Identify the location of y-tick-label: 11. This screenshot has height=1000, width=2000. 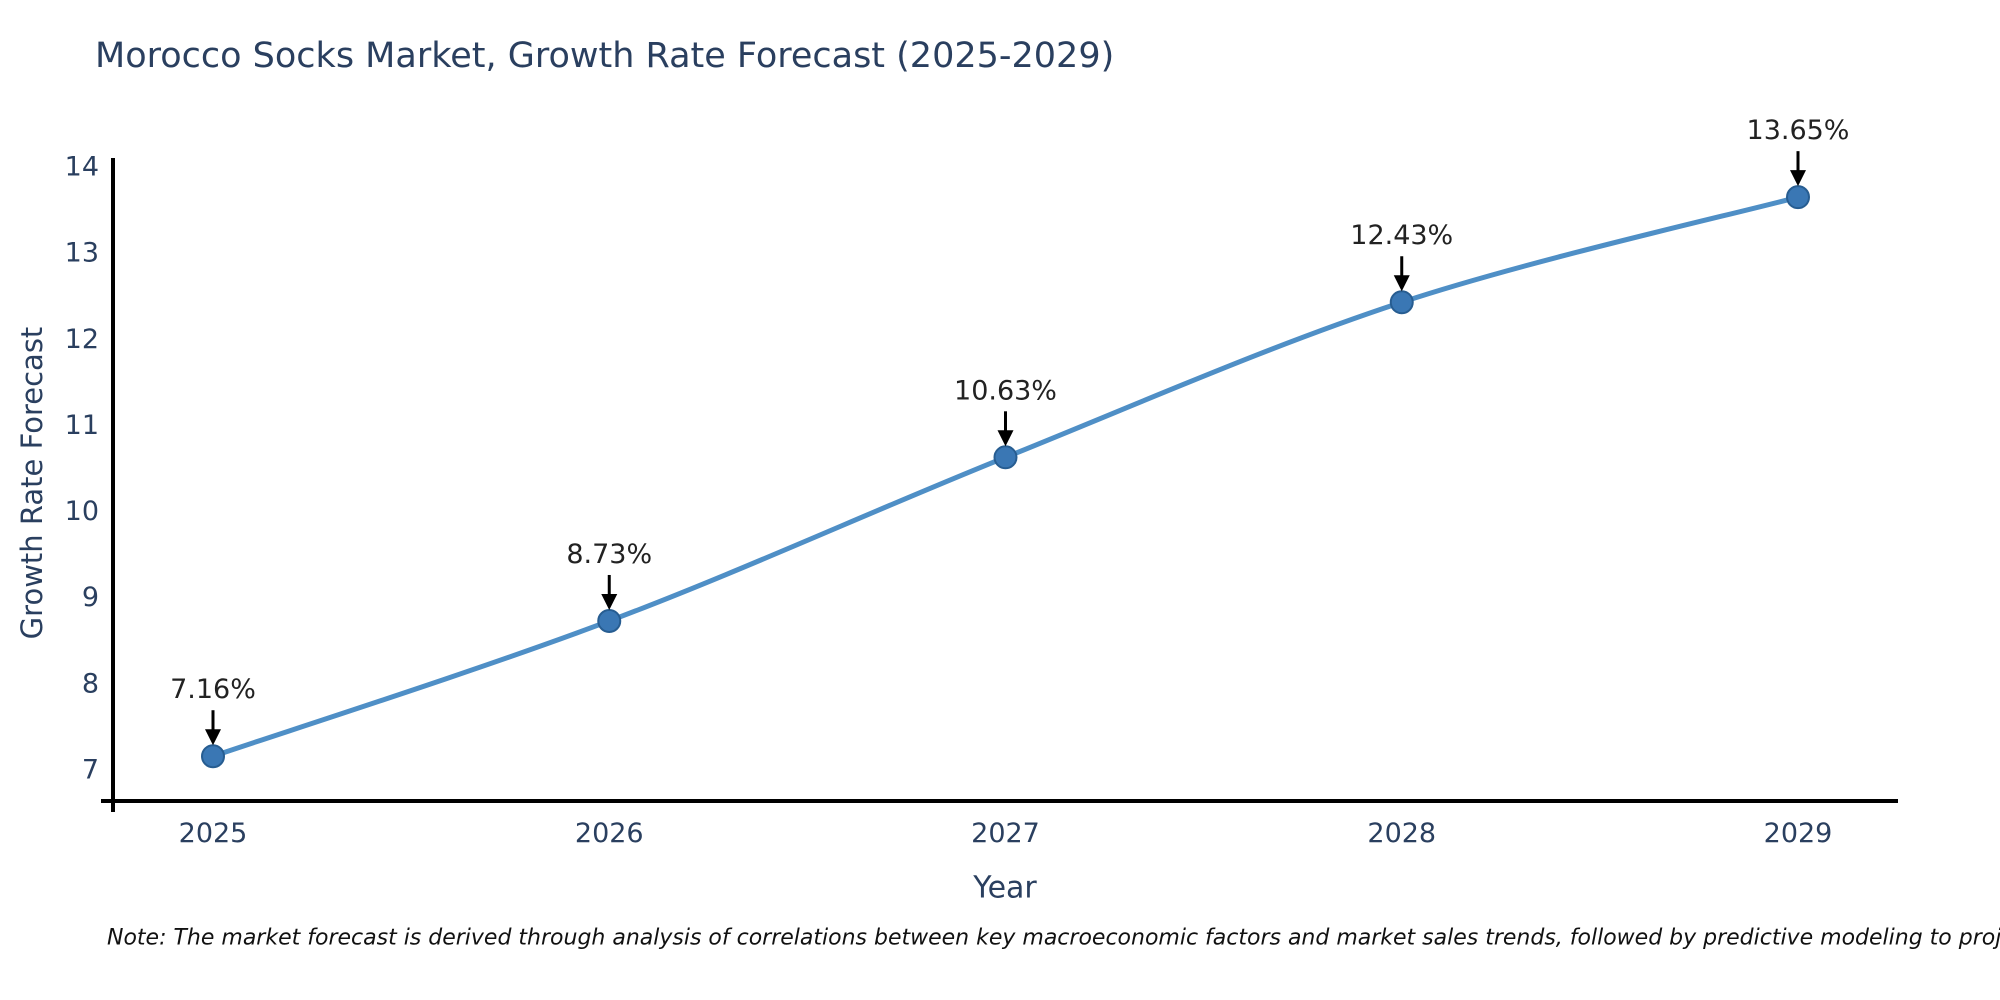
(82, 425).